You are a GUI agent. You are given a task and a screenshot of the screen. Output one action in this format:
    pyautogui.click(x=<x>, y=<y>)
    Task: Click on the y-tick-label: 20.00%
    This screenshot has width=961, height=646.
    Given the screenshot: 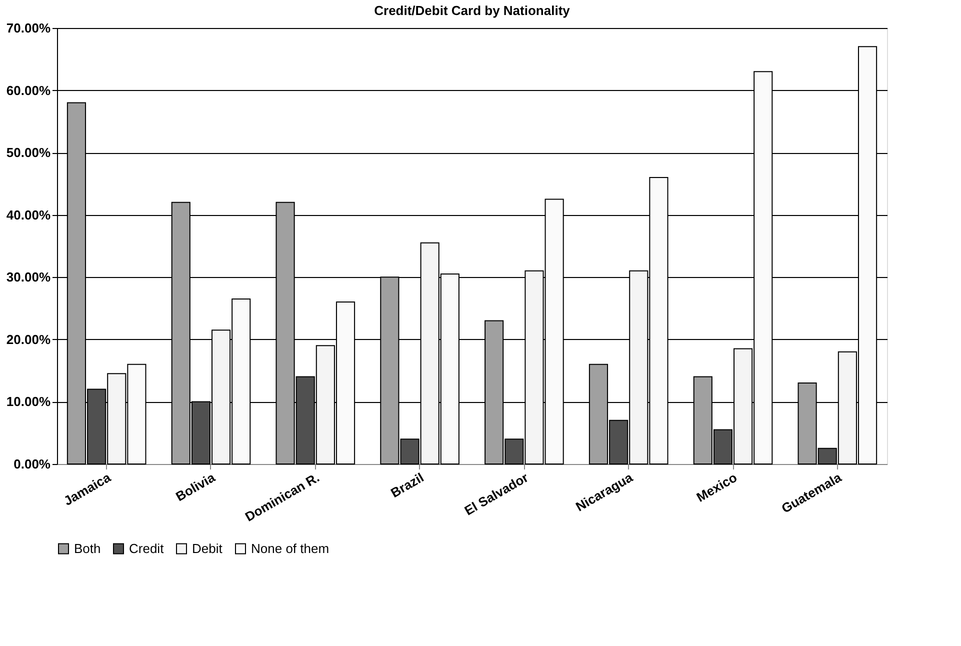 What is the action you would take?
    pyautogui.click(x=28, y=339)
    